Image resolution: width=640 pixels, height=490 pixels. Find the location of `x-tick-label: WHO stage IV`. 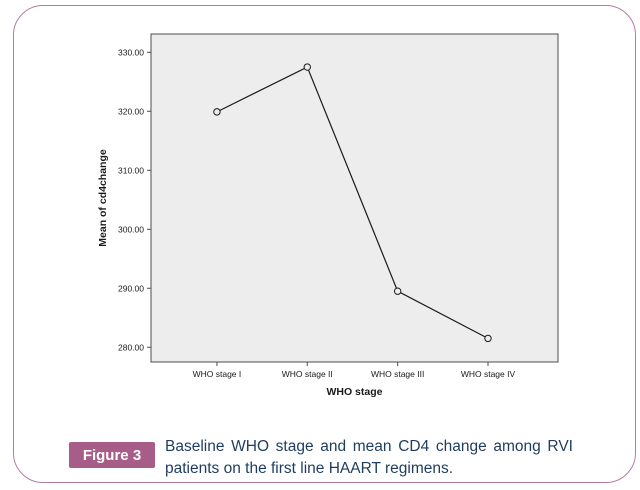

x-tick-label: WHO stage IV is located at coordinates (488, 374).